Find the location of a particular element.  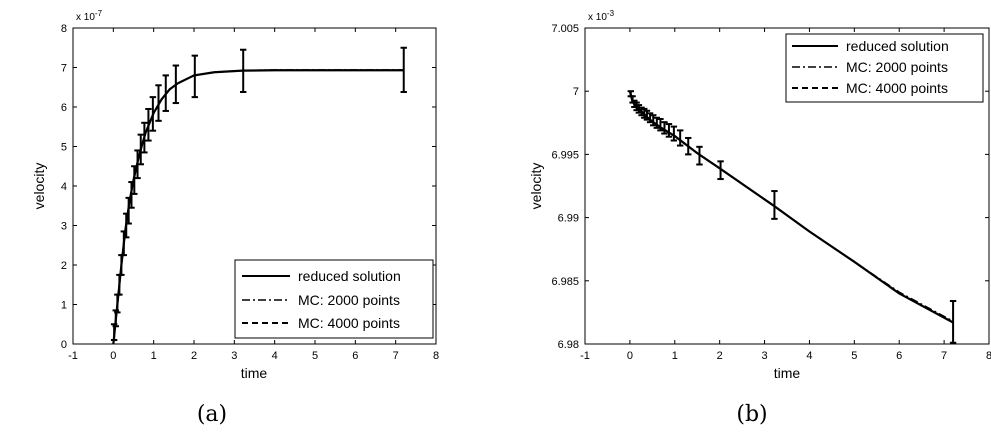

chart-b-xtick-label: 1 is located at coordinates (675, 356).